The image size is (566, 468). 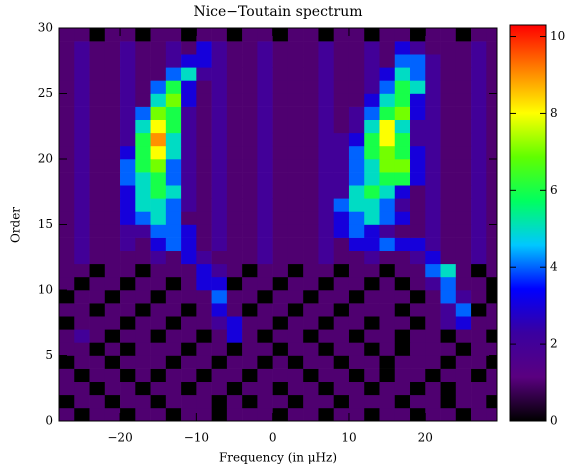 I want to click on y-tick-label: 25, so click(x=45, y=93).